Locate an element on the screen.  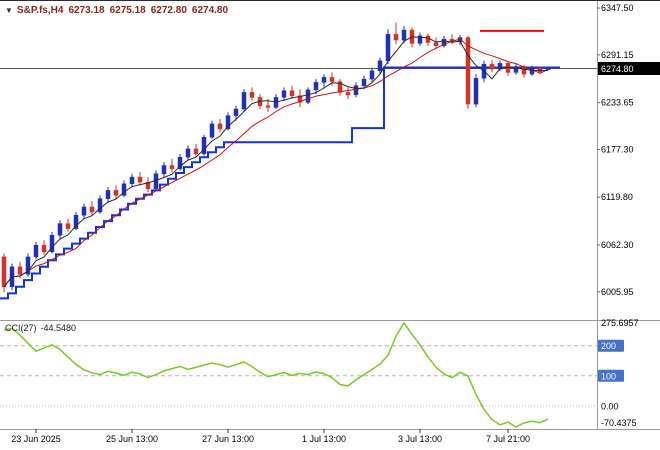
price-axis-label: 6347.50 is located at coordinates (617, 8).